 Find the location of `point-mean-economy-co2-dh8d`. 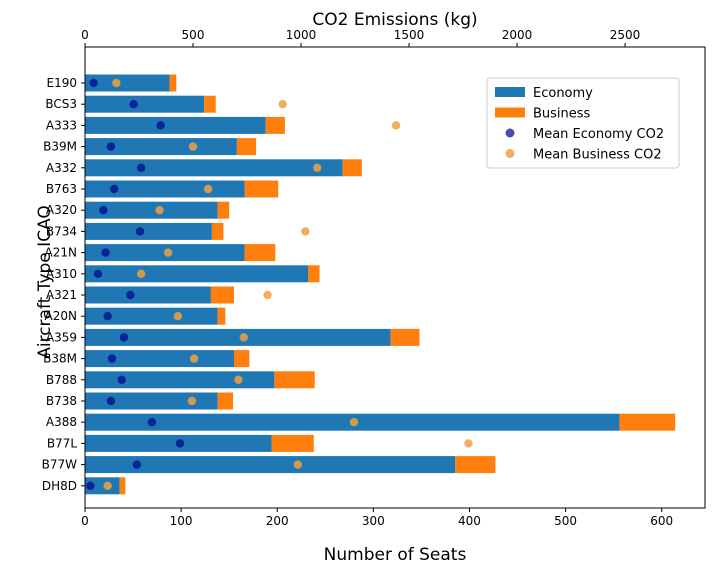

point-mean-economy-co2-dh8d is located at coordinates (90, 485).